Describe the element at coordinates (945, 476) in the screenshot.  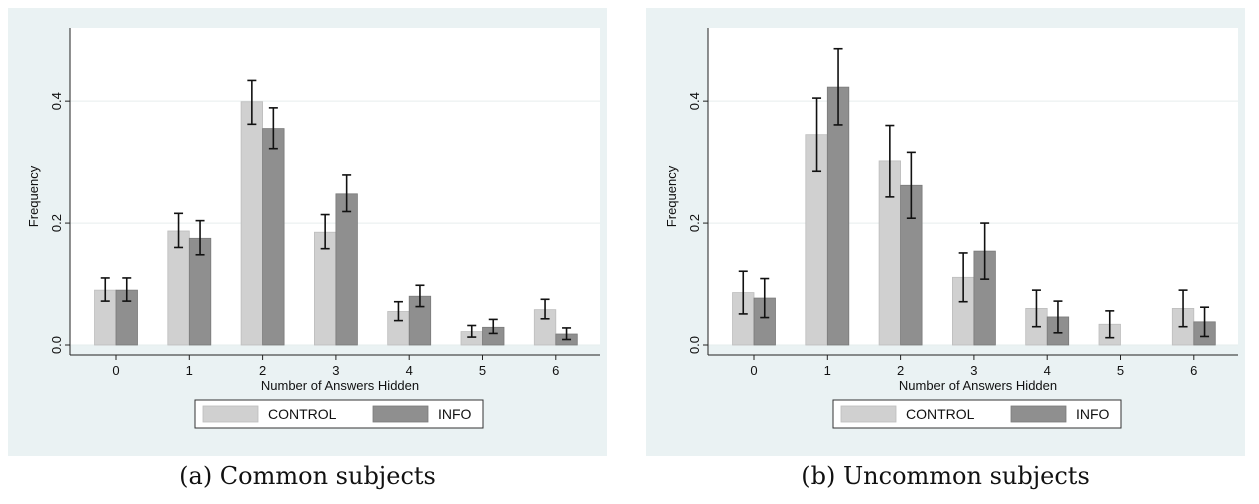
I see `caption-uncommon-subjects: (b) Uncommon subjects` at that location.